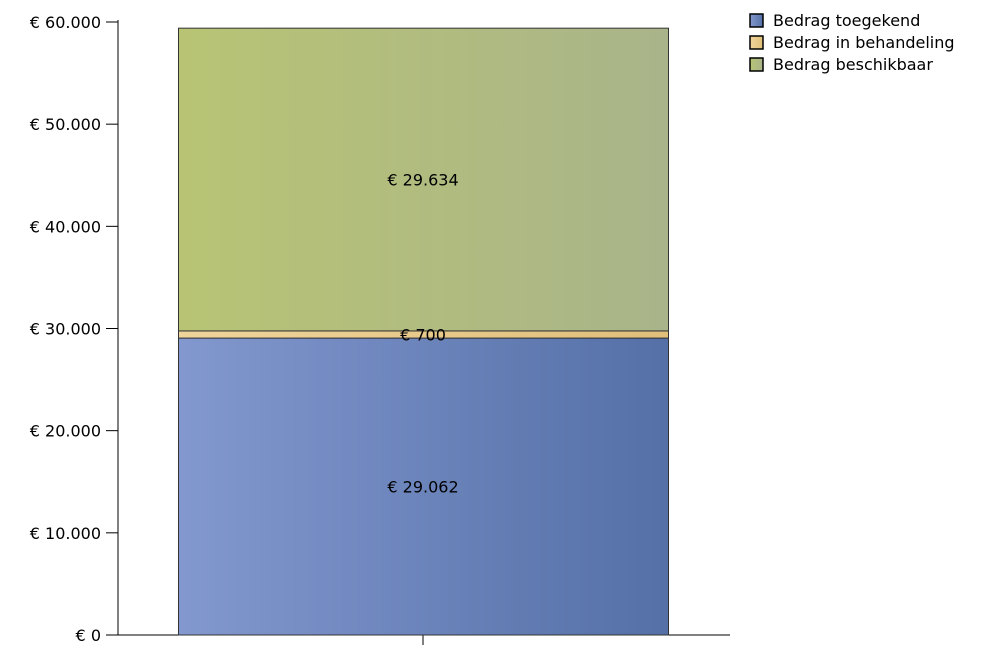 This screenshot has height=645, width=990. Describe the element at coordinates (424, 639) in the screenshot. I see `x-axis` at that location.